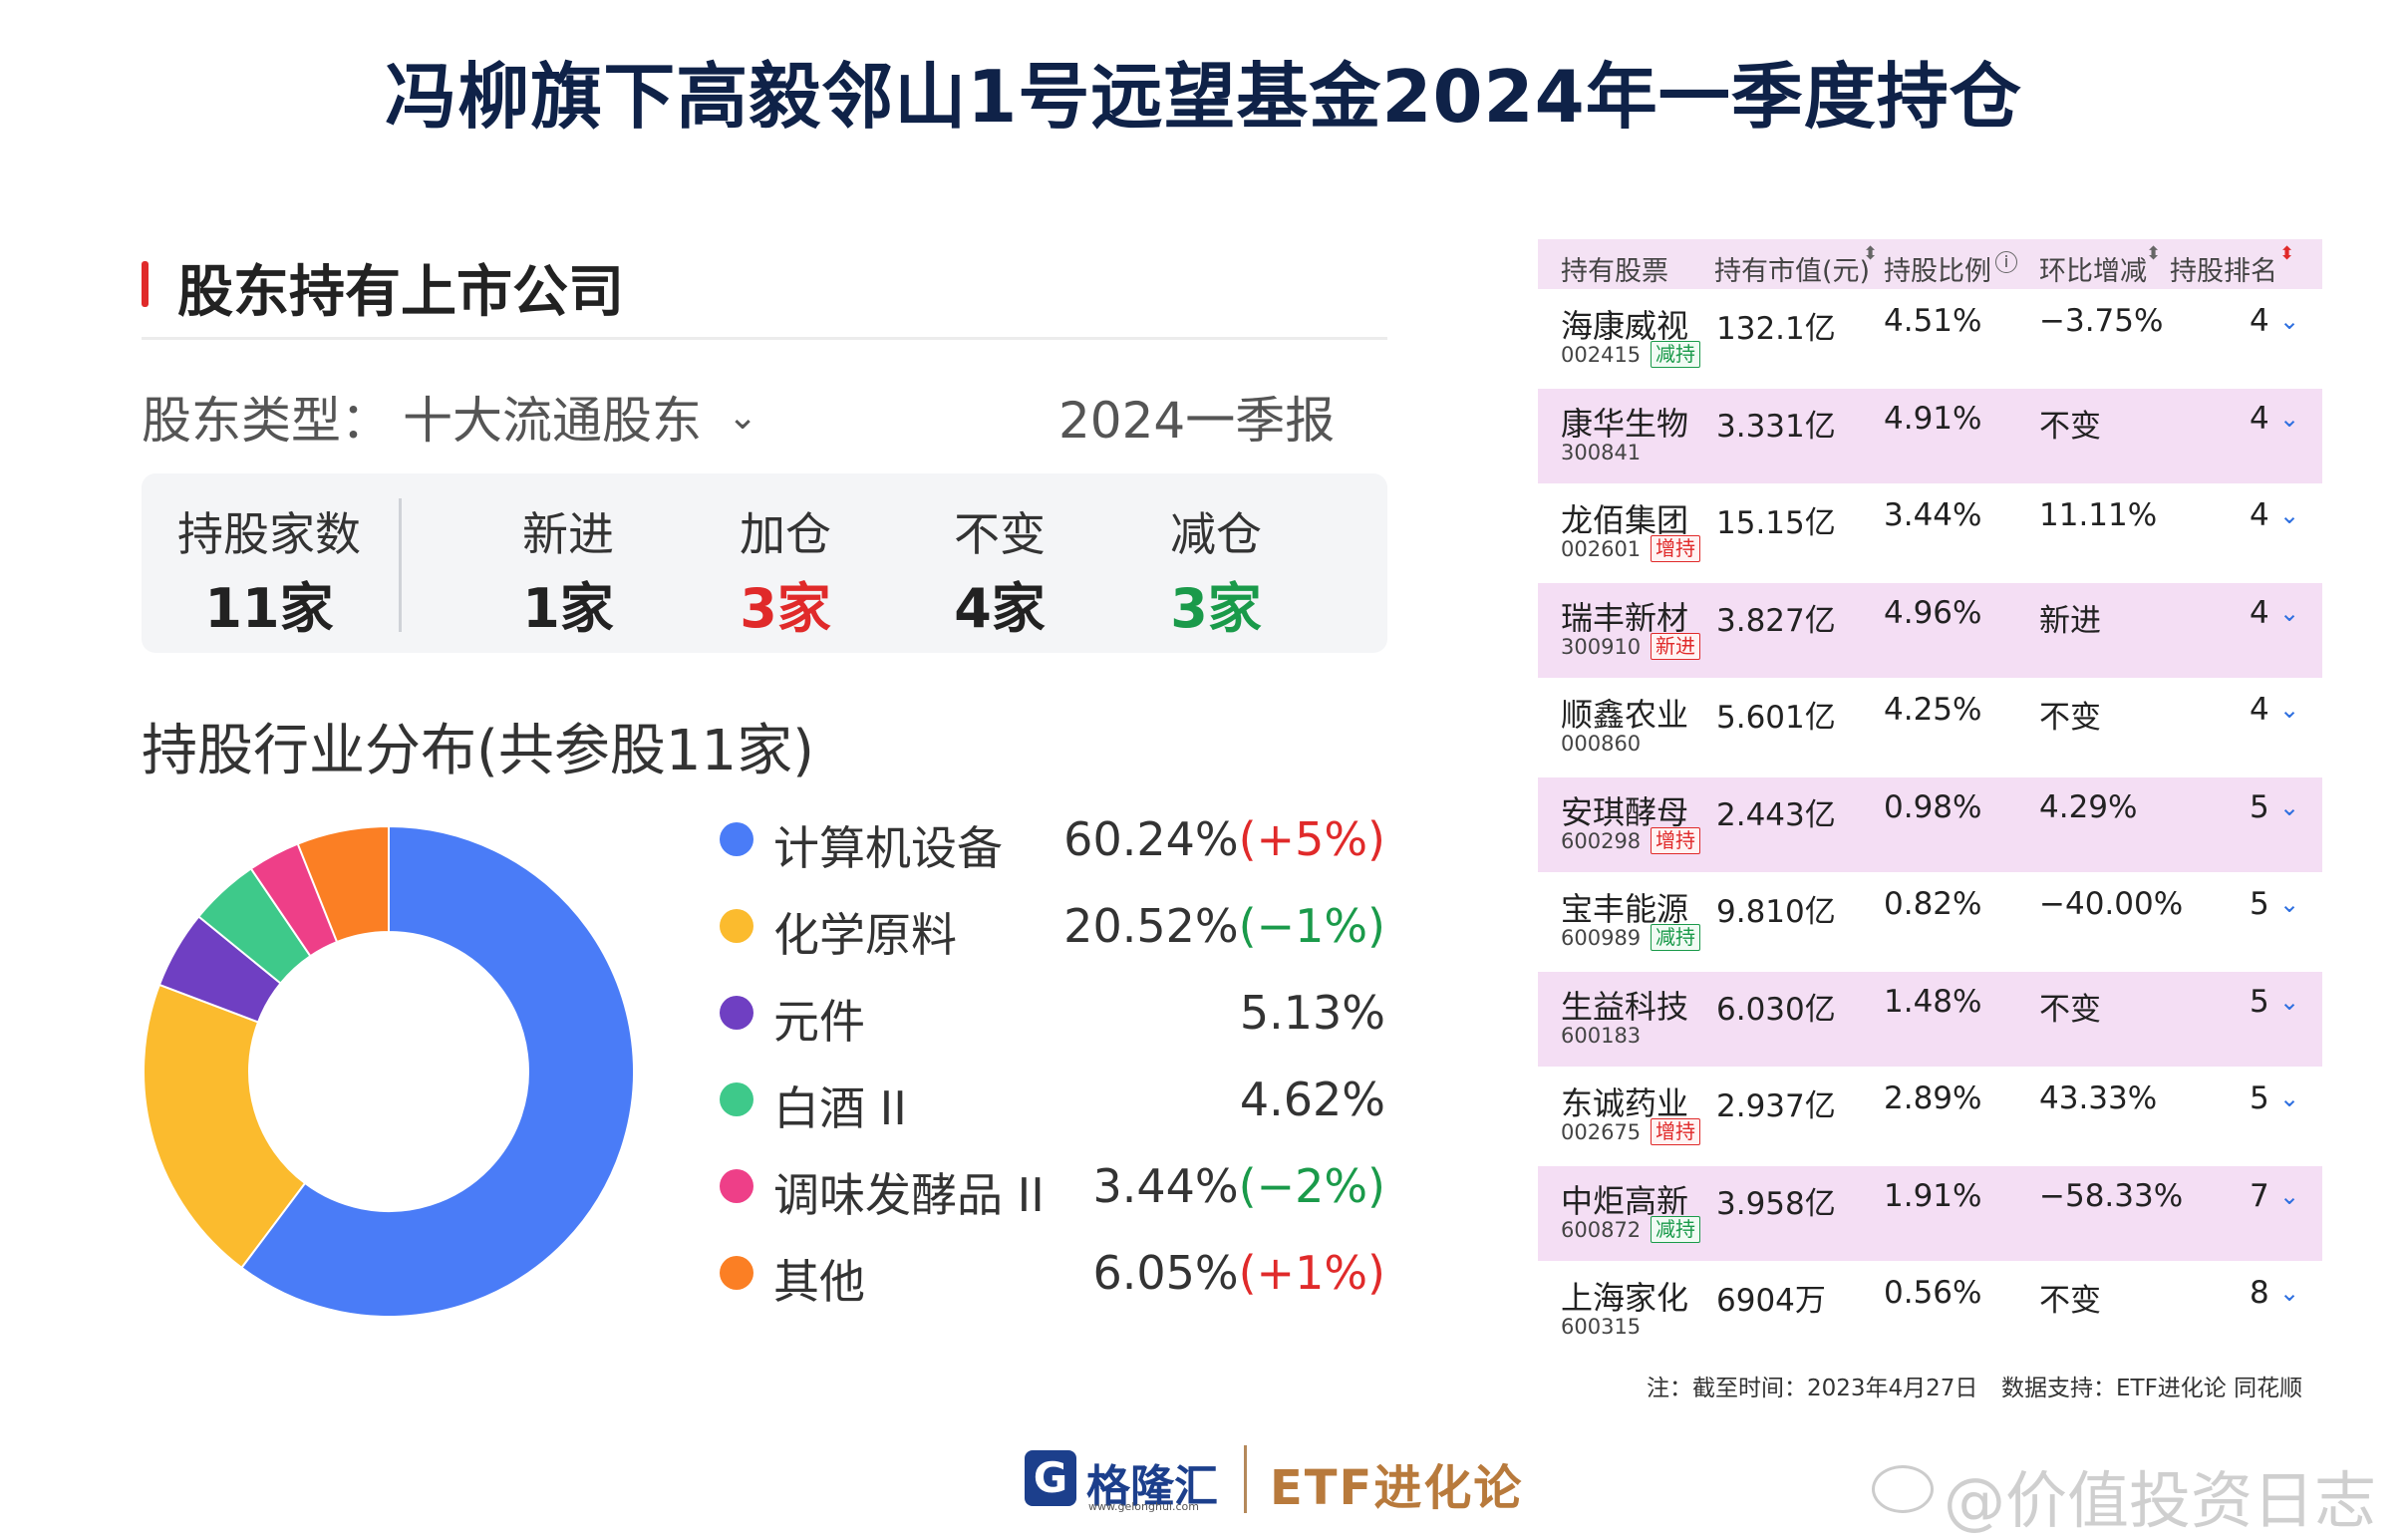 The height and width of the screenshot is (1540, 2407). I want to click on holding-rank: 7, so click(2260, 1196).